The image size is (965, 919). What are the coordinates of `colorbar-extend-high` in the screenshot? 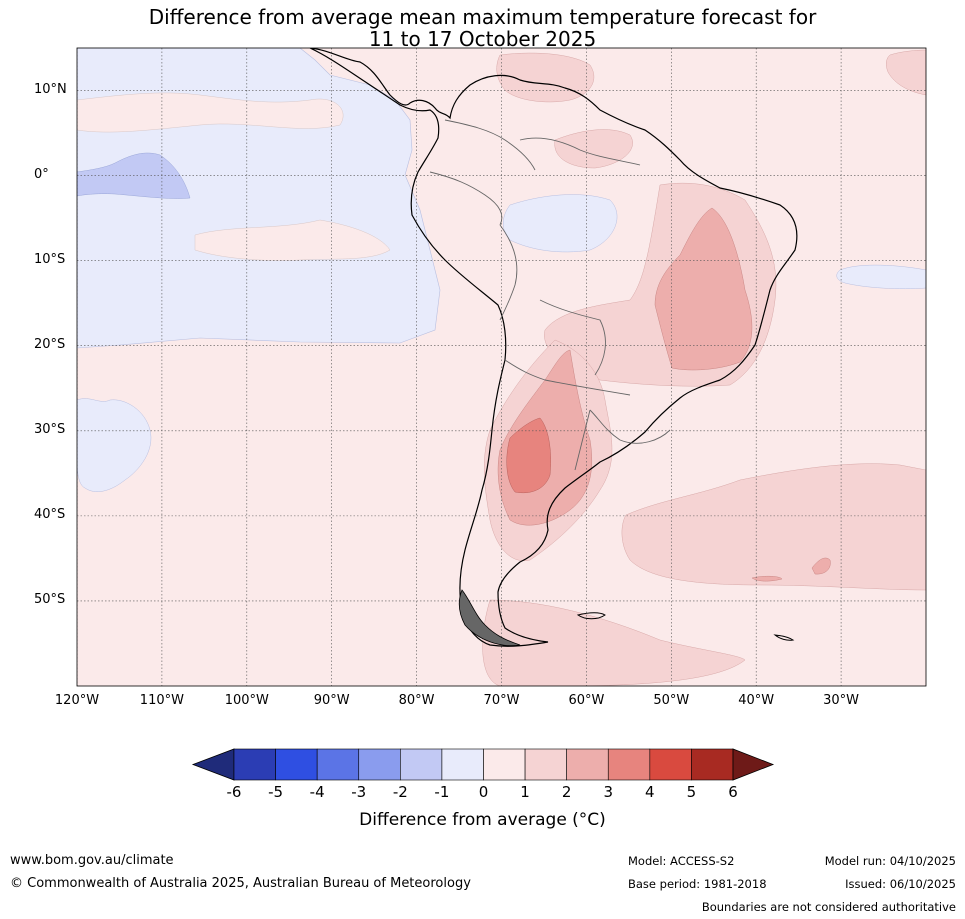 It's located at (753, 764).